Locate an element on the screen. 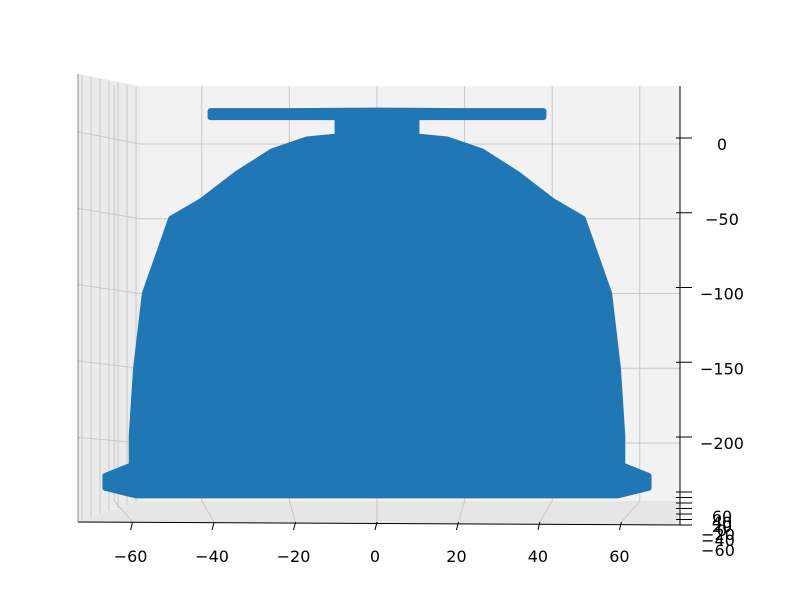  z-tick-label: −200 is located at coordinates (722, 443).